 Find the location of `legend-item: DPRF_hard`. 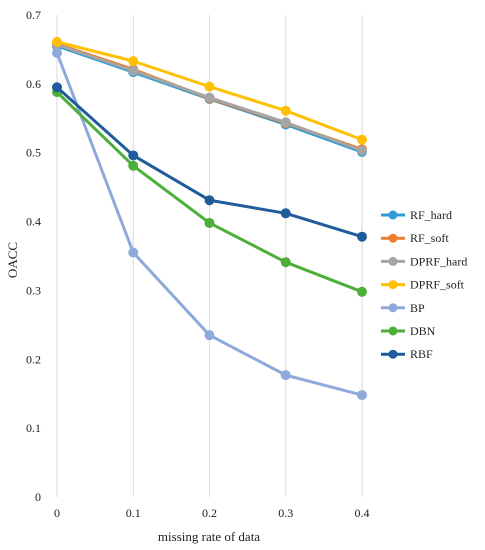

legend-item: DPRF_hard is located at coordinates (424, 261).